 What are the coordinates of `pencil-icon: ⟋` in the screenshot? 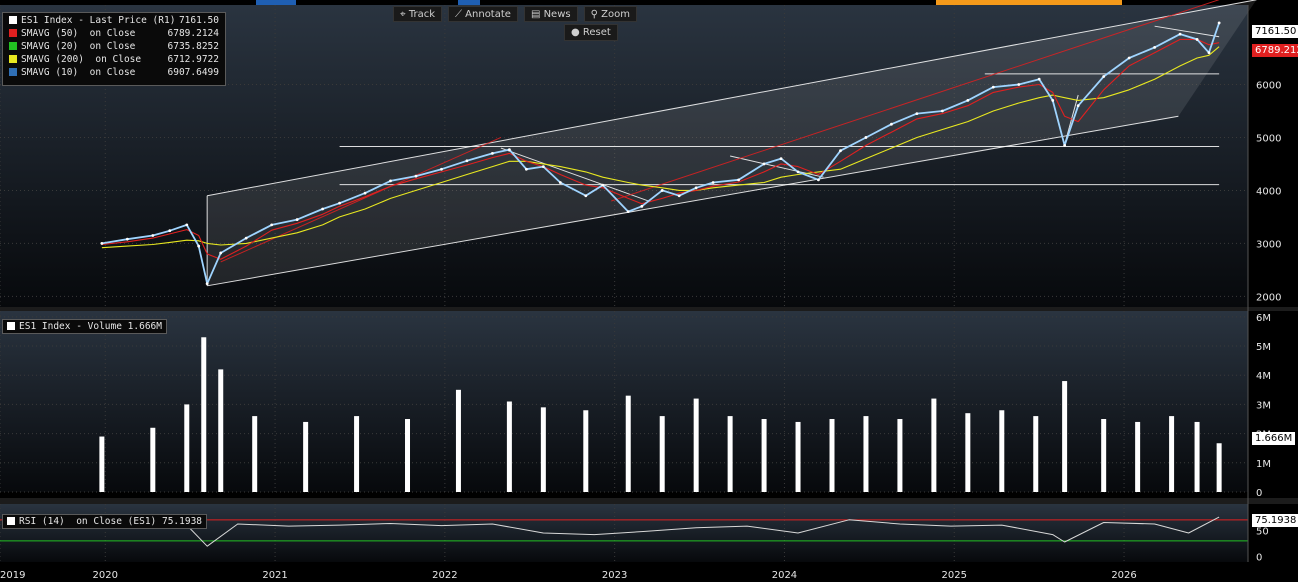 It's located at (460, 14).